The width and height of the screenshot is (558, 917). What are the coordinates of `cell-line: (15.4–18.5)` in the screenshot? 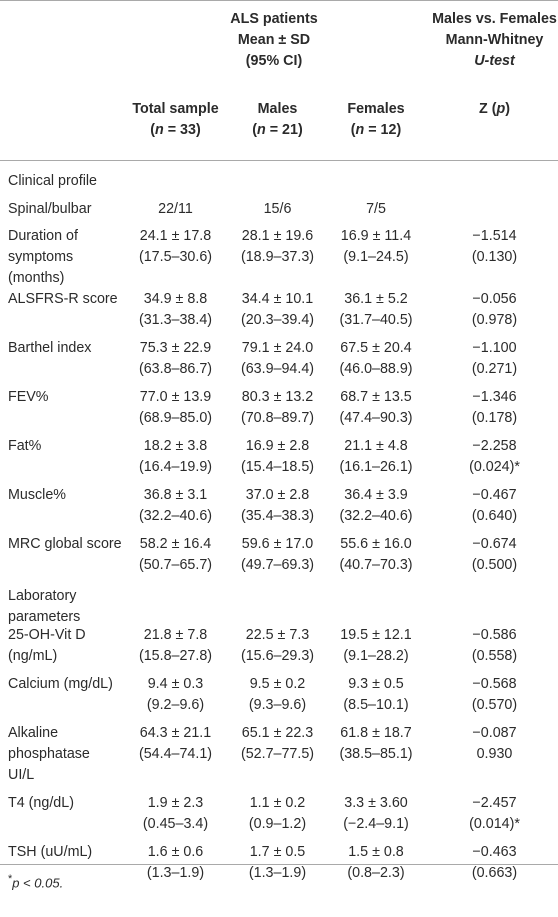 It's located at (277, 467).